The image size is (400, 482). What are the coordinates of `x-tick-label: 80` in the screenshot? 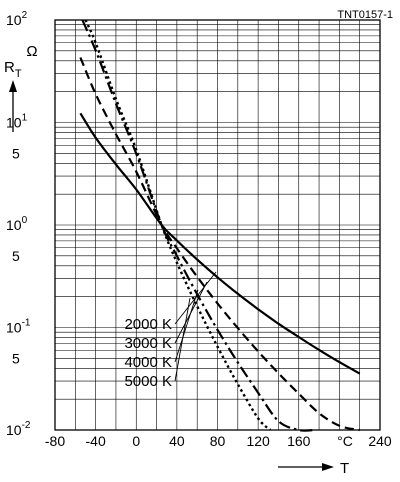 It's located at (218, 441).